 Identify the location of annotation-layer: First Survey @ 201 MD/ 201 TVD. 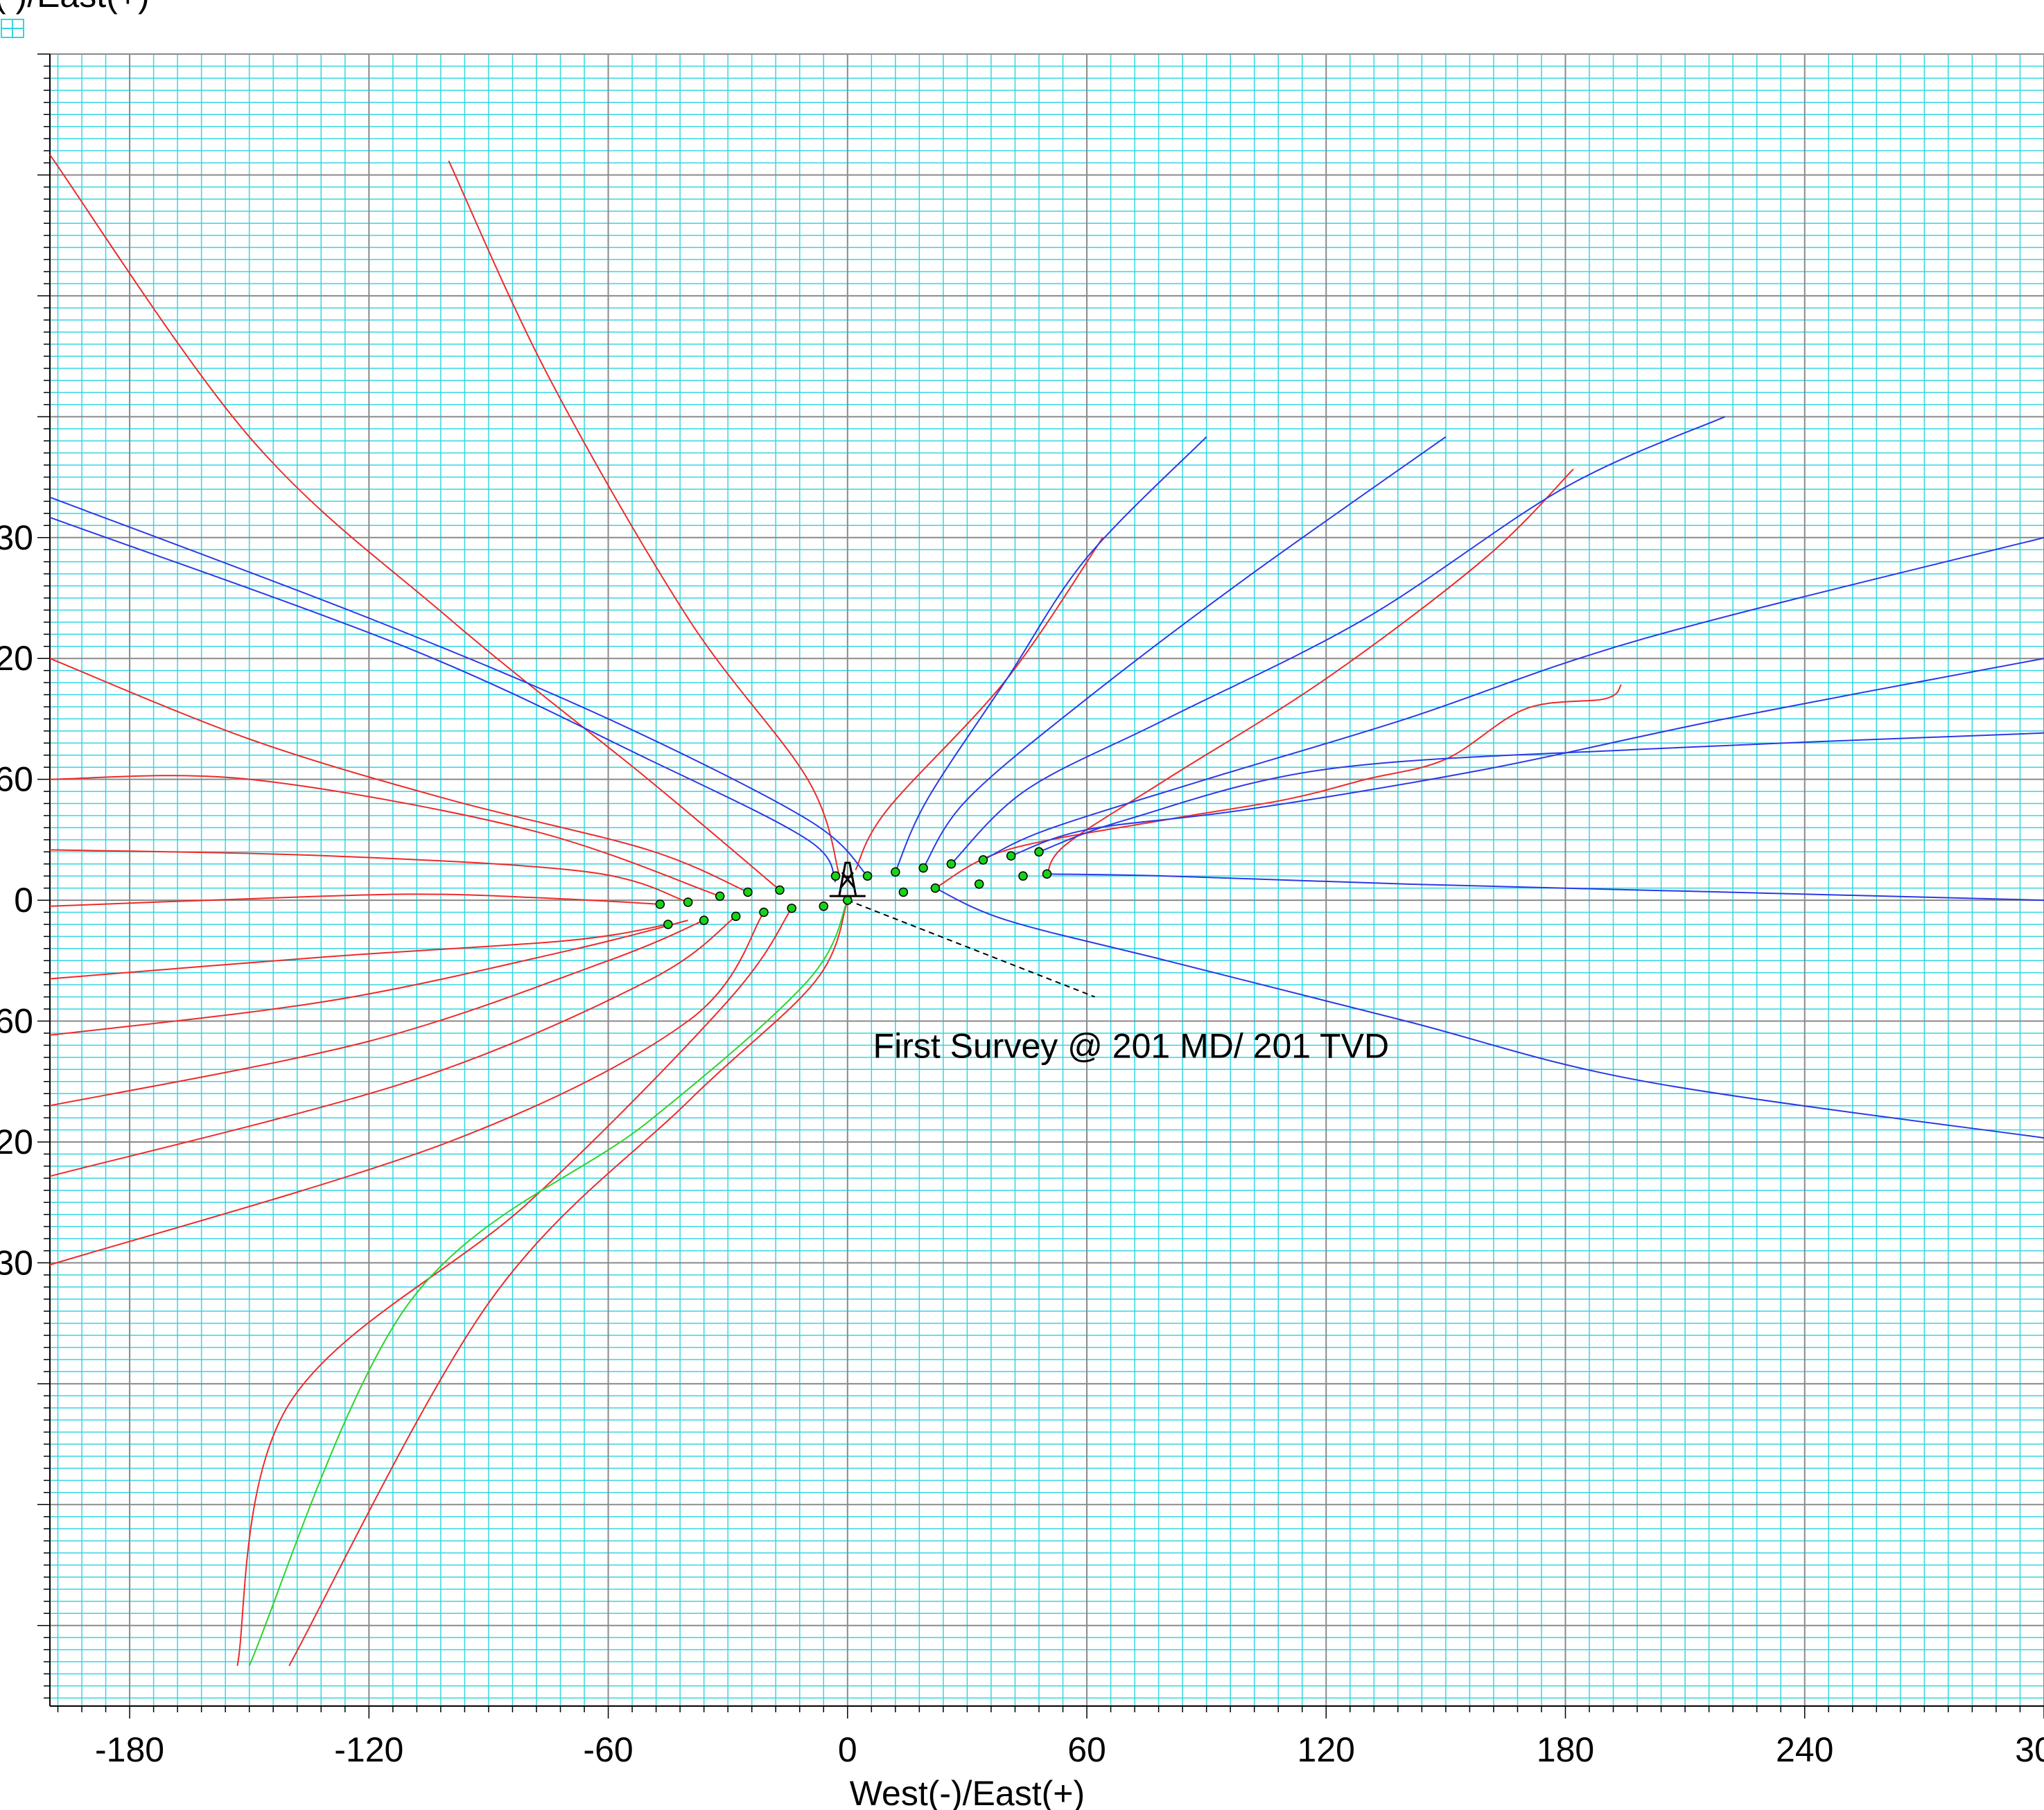
(1118, 982).